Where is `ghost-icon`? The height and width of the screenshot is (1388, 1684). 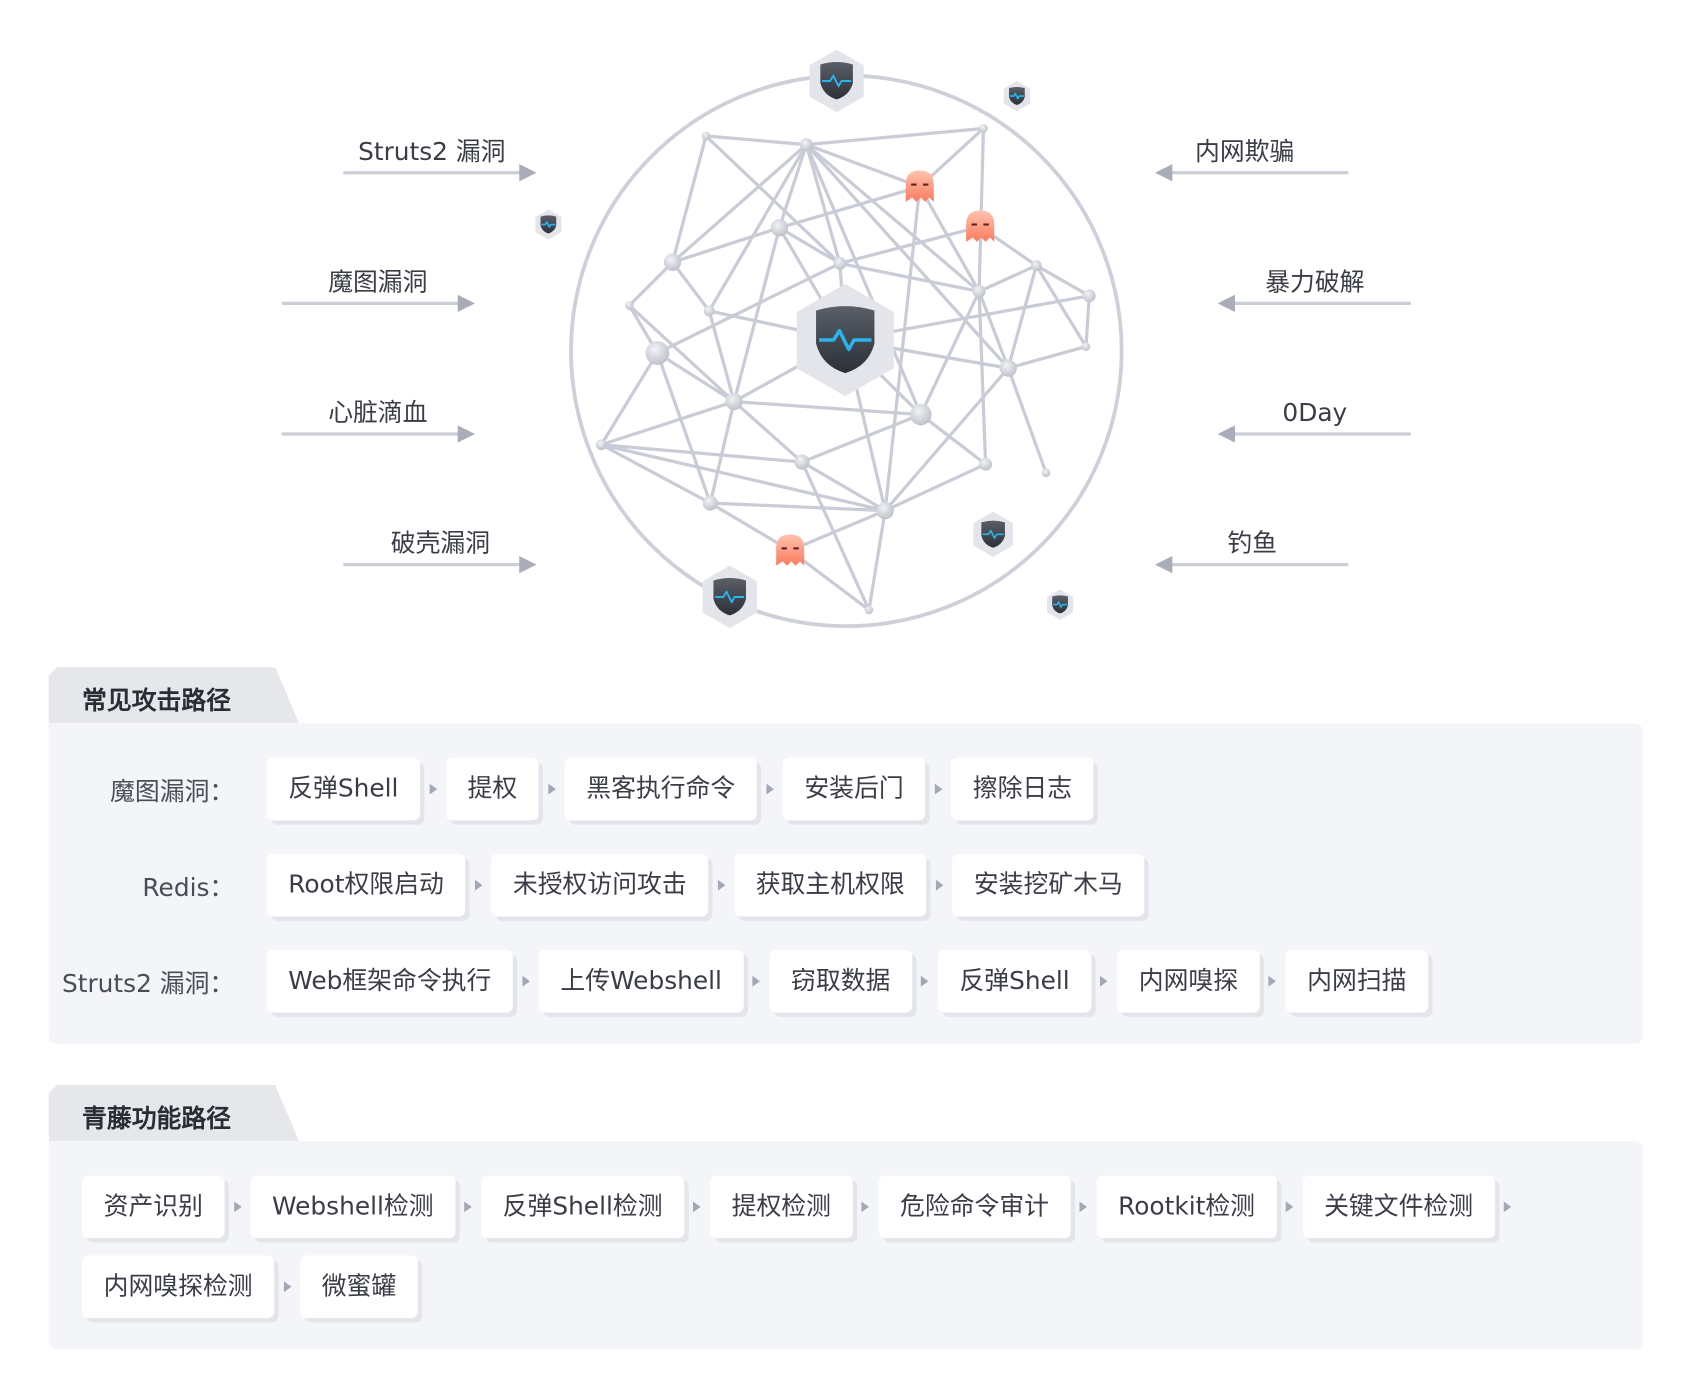 ghost-icon is located at coordinates (790, 550).